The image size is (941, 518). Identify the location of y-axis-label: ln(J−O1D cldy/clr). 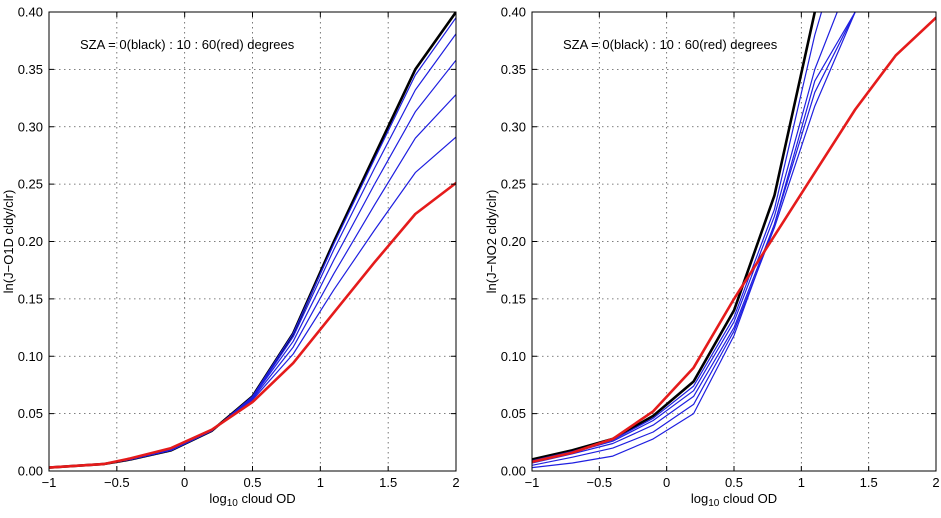
(8, 242).